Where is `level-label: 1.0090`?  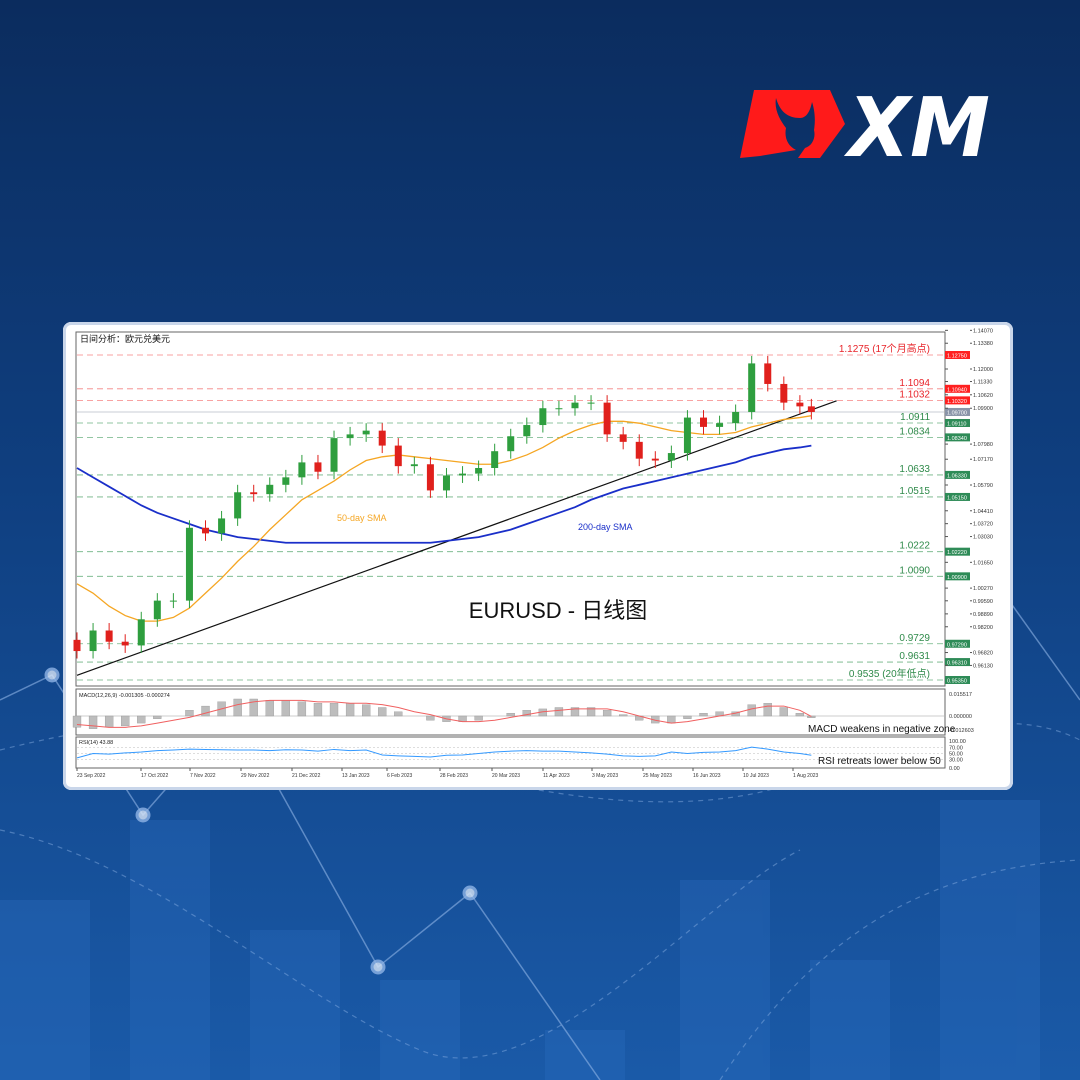
level-label: 1.0090 is located at coordinates (914, 570).